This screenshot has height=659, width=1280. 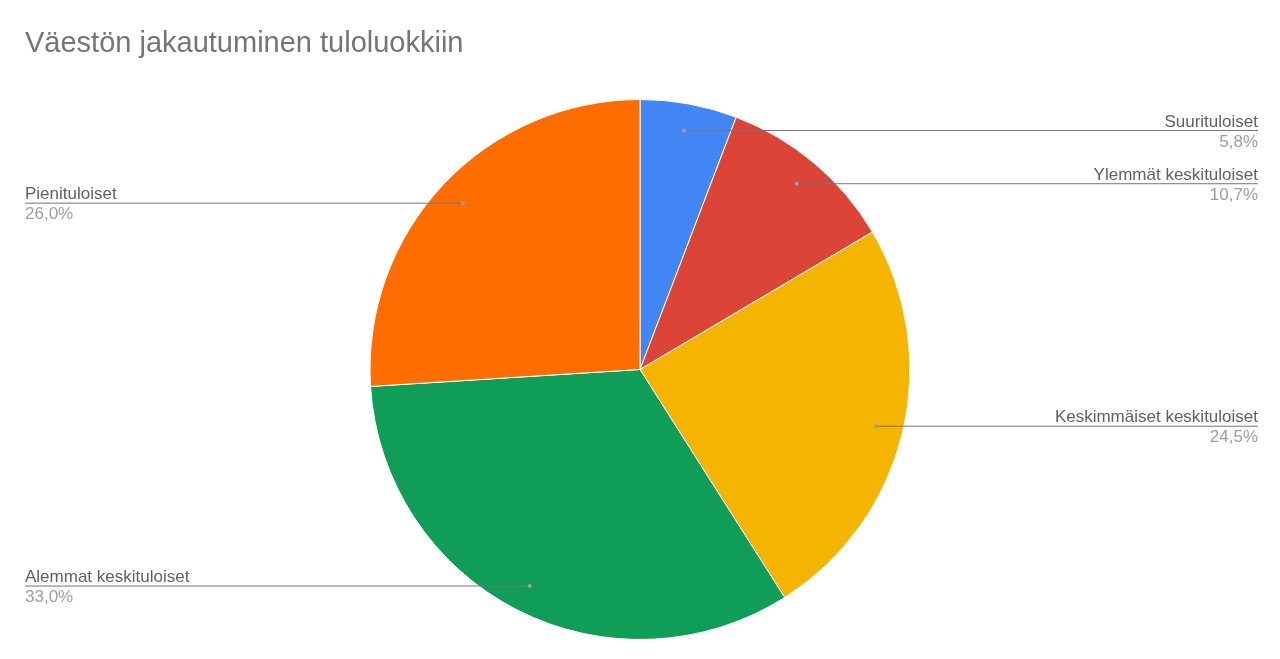 I want to click on chart-title: Väestön jakautuminen tuloluokkiin, so click(x=244, y=42).